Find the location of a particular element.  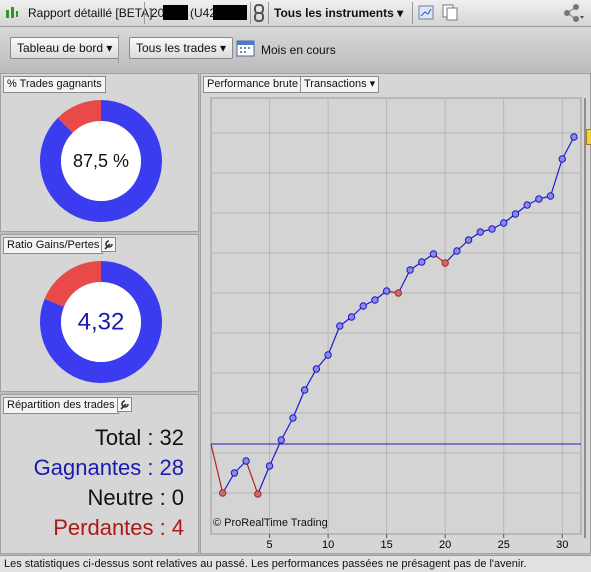

x-tick-label: 30 is located at coordinates (562, 545).